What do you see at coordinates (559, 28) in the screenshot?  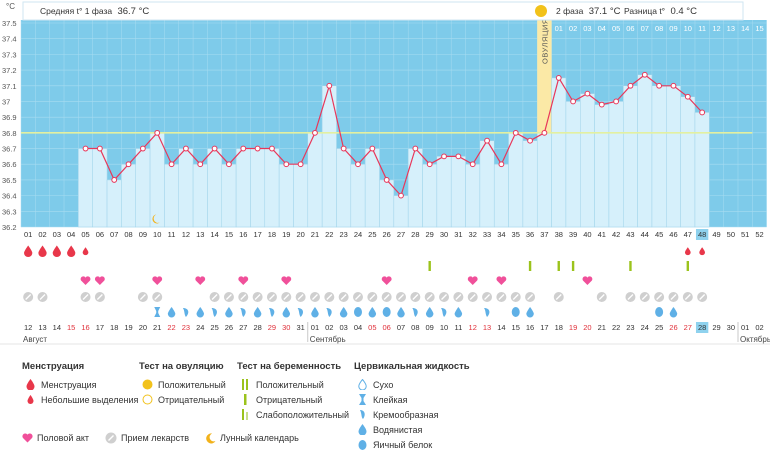 I see `phase2-day-label: 01` at bounding box center [559, 28].